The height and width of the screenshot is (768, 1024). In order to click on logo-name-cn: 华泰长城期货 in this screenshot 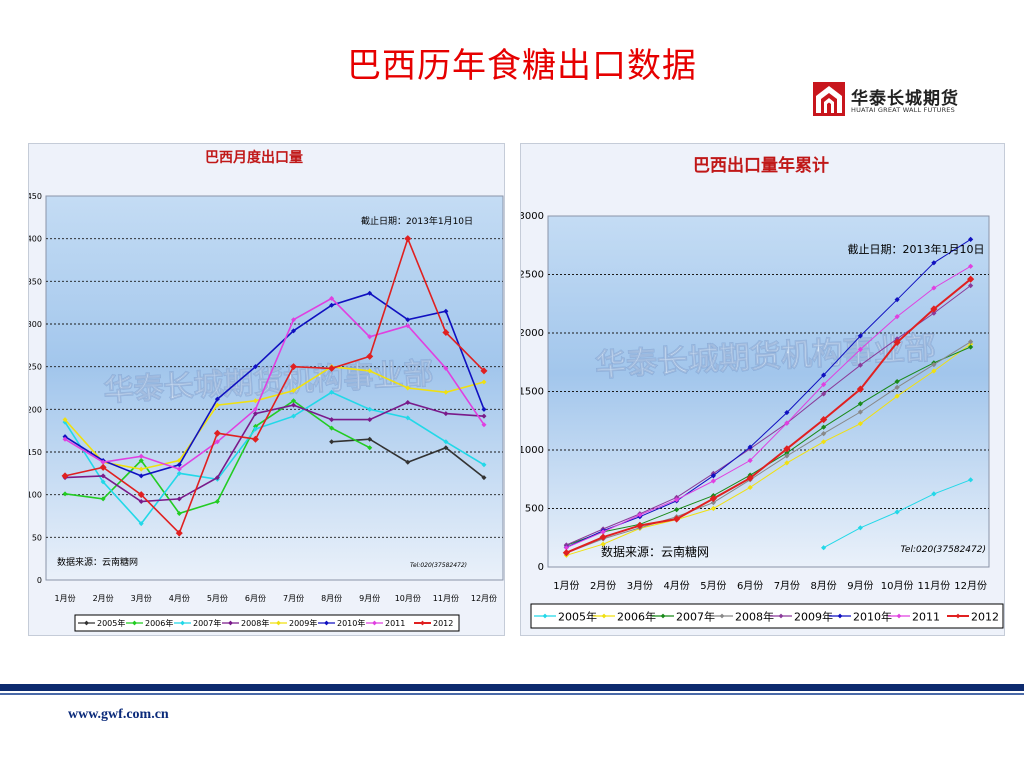, I will do `click(905, 99)`.